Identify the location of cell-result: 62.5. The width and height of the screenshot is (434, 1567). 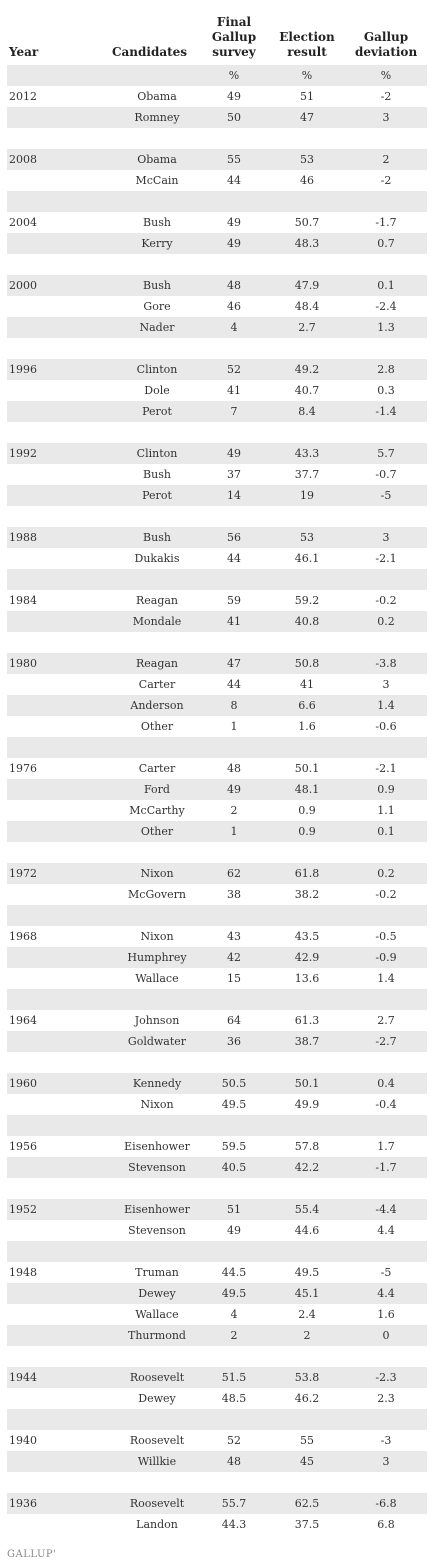
(307, 1503).